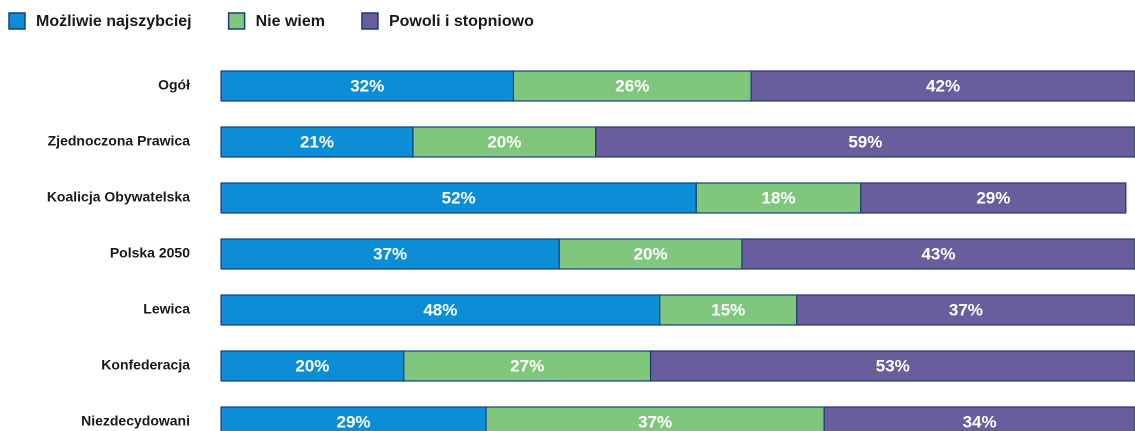 The image size is (1135, 431). Describe the element at coordinates (459, 197) in the screenshot. I see `value-label: 52%` at that location.